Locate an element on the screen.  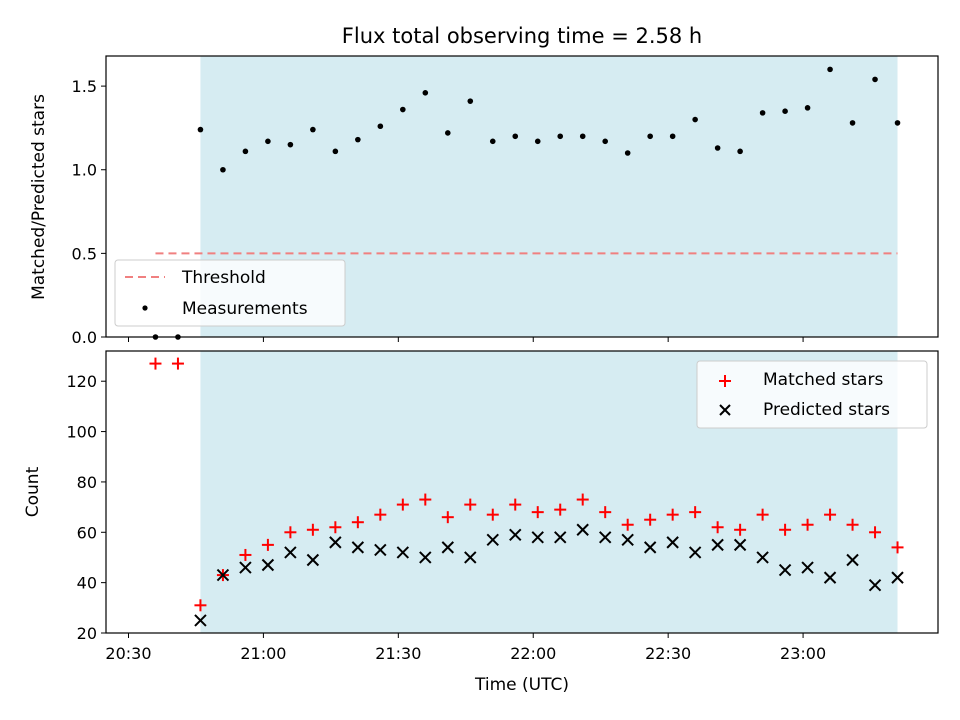
y-tick-label: 60 is located at coordinates (87, 532).